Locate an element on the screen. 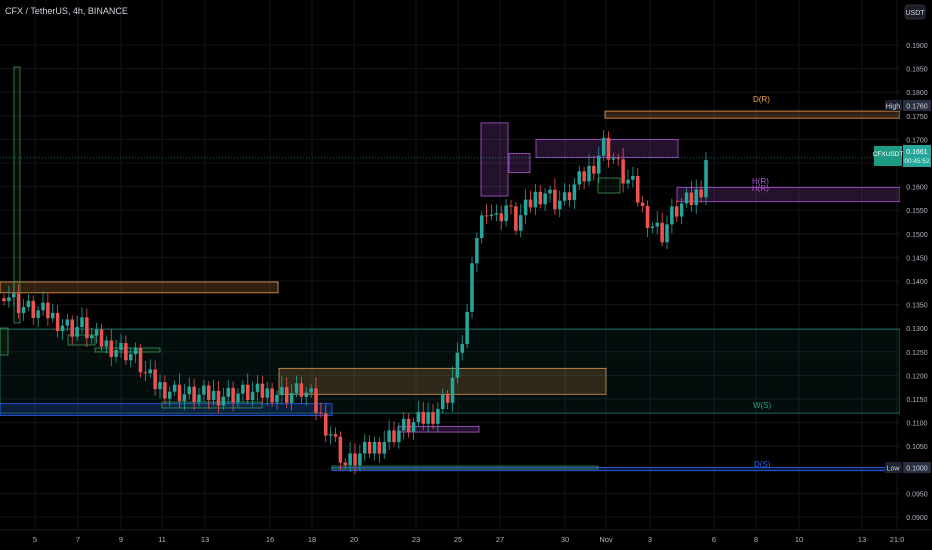 This screenshot has width=932, height=550. x-tick-label: 8 is located at coordinates (756, 539).